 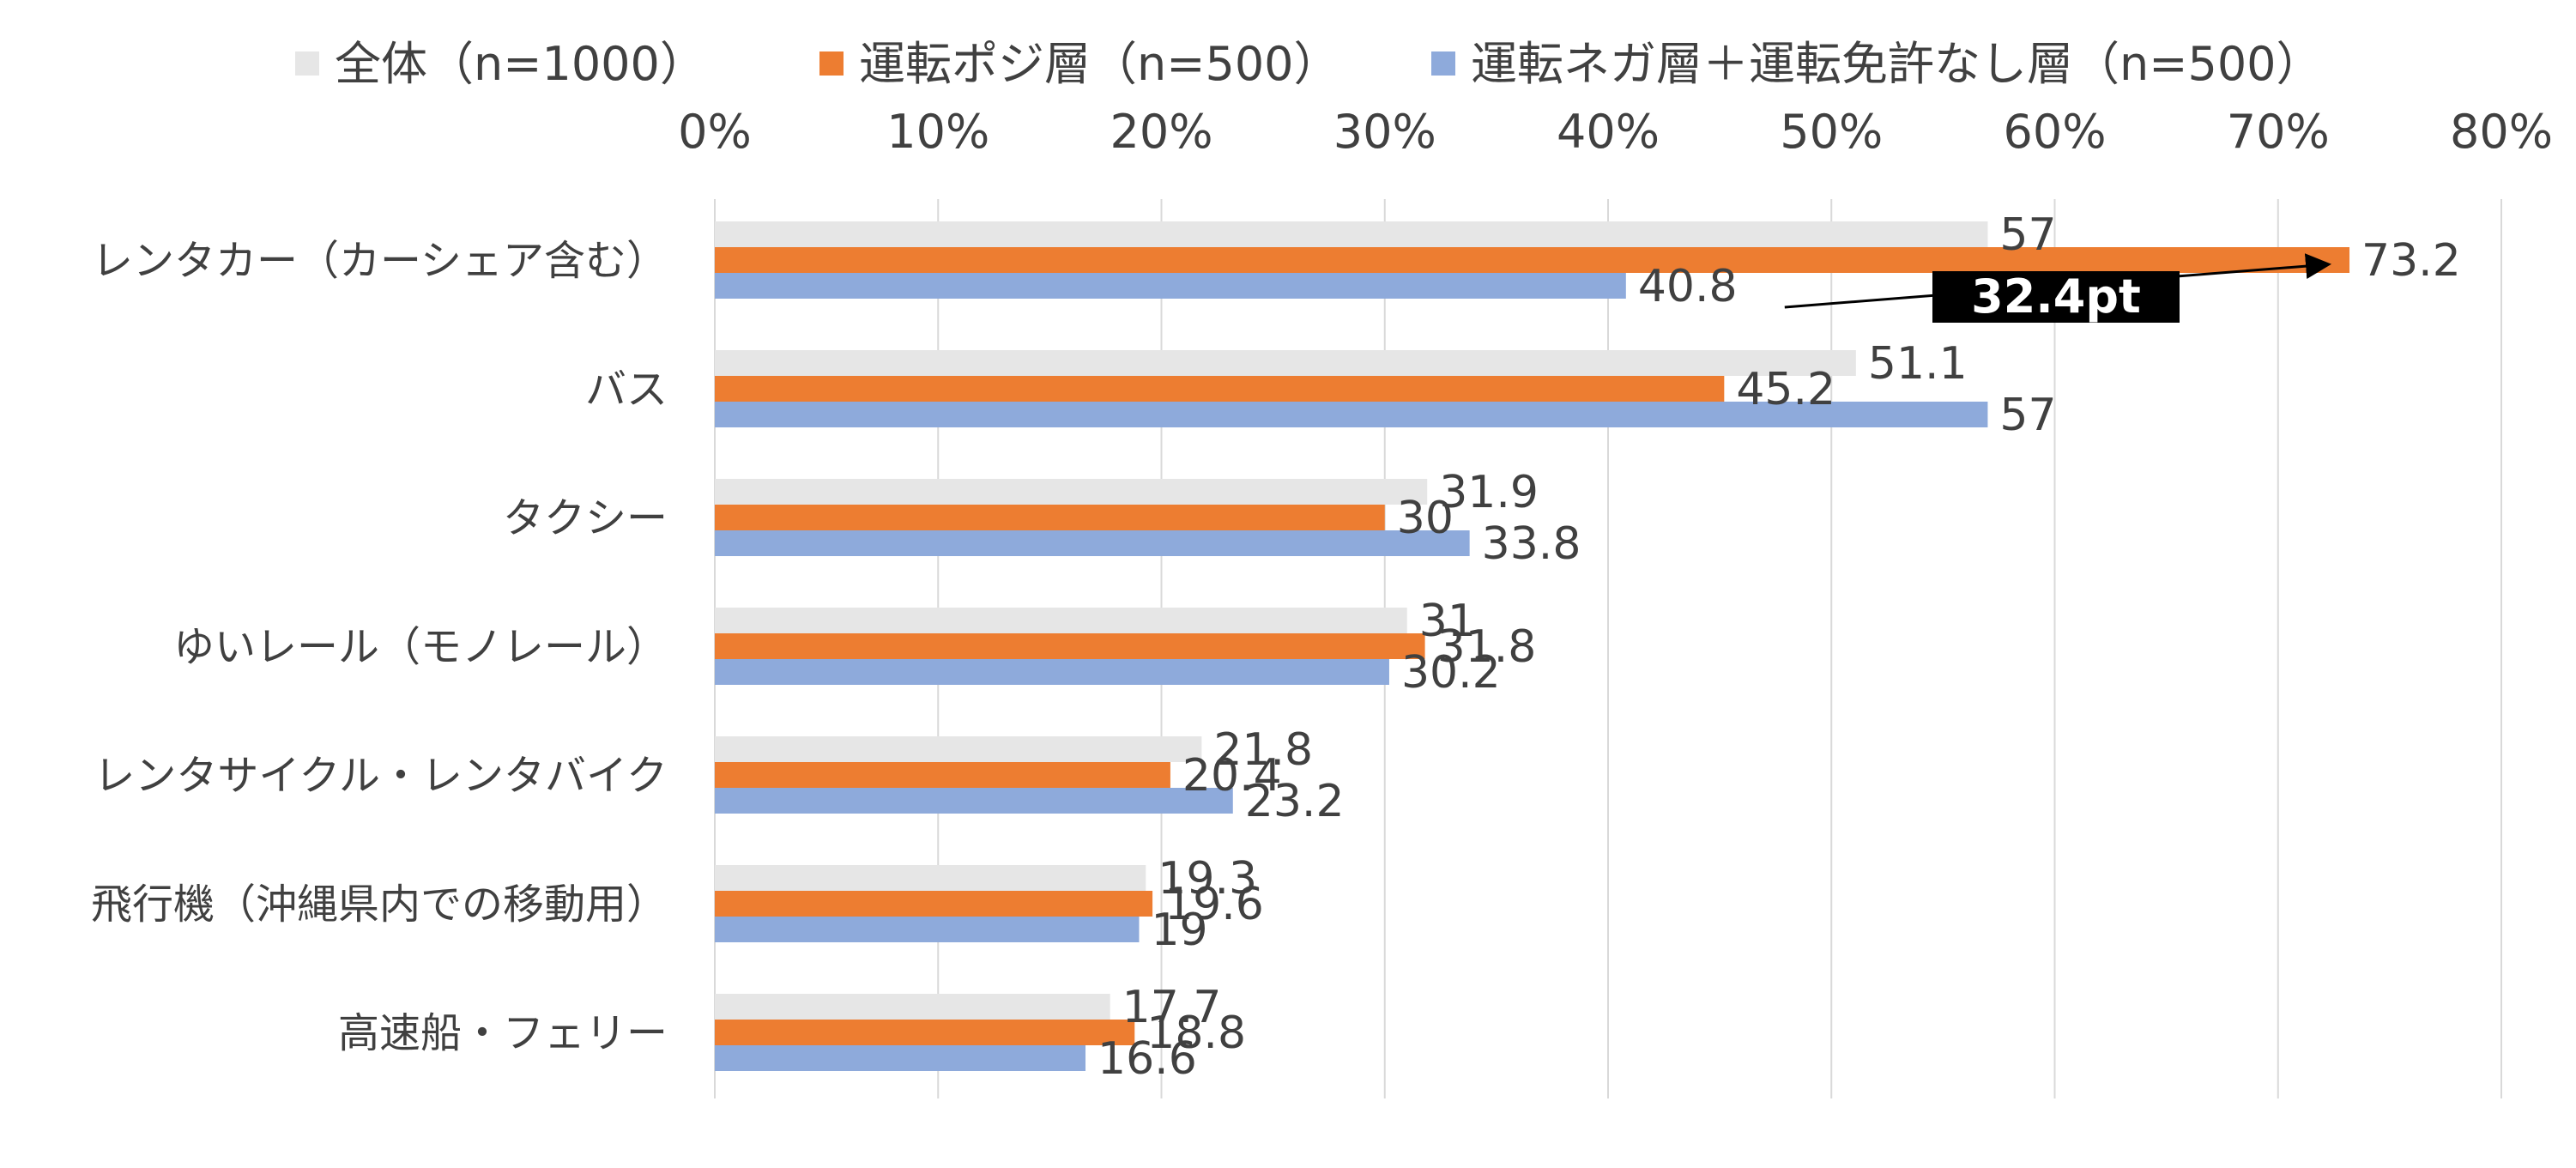 What do you see at coordinates (1447, 621) in the screenshot?
I see `data-label: 31` at bounding box center [1447, 621].